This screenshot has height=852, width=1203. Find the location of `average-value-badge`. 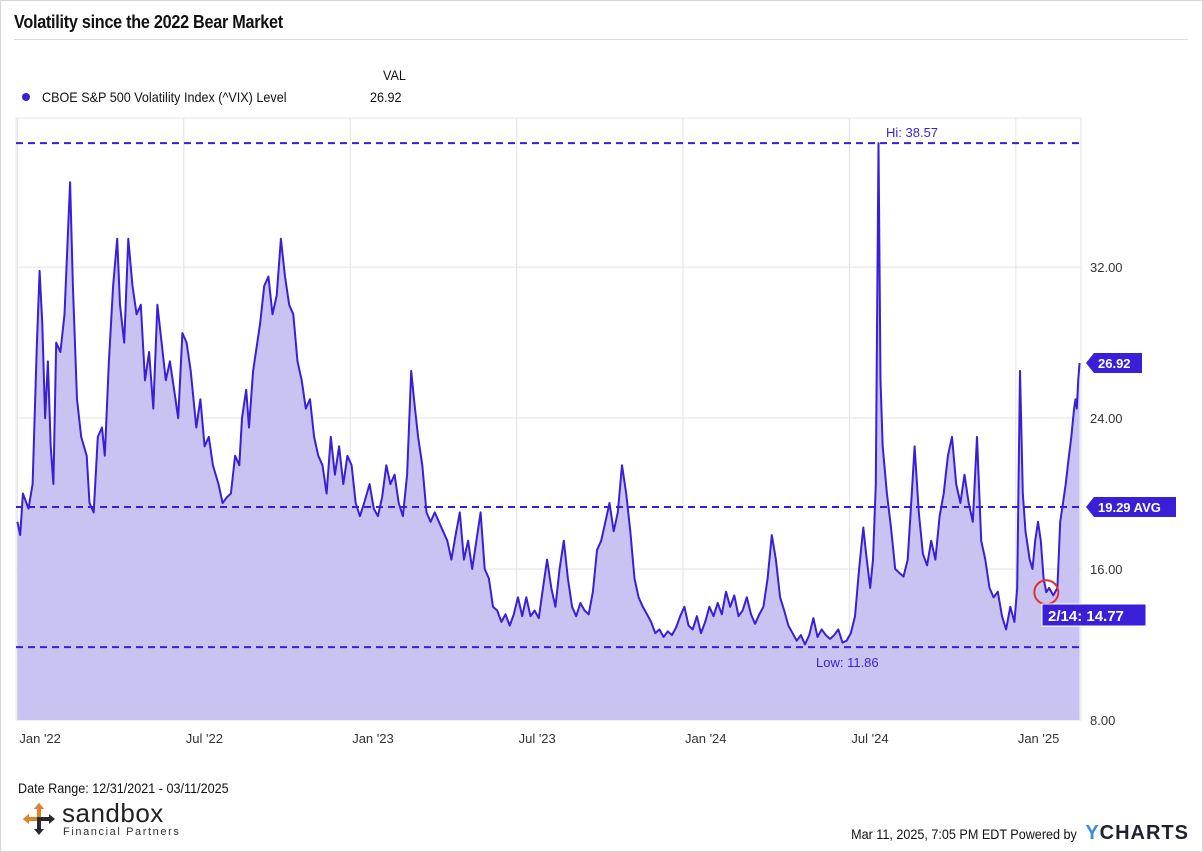

average-value-badge is located at coordinates (1131, 506).